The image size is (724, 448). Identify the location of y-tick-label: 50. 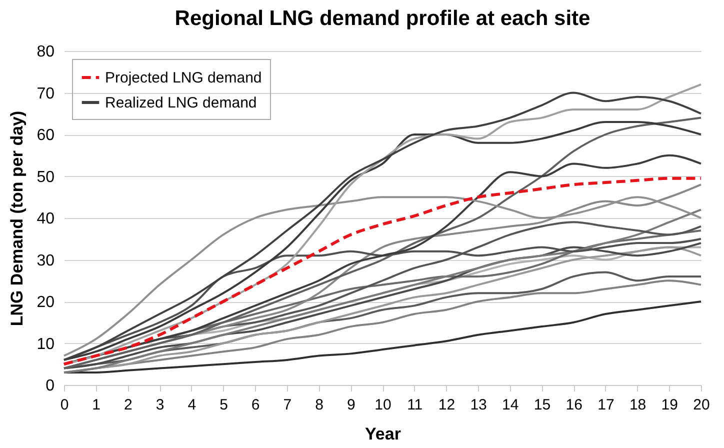
(45, 177).